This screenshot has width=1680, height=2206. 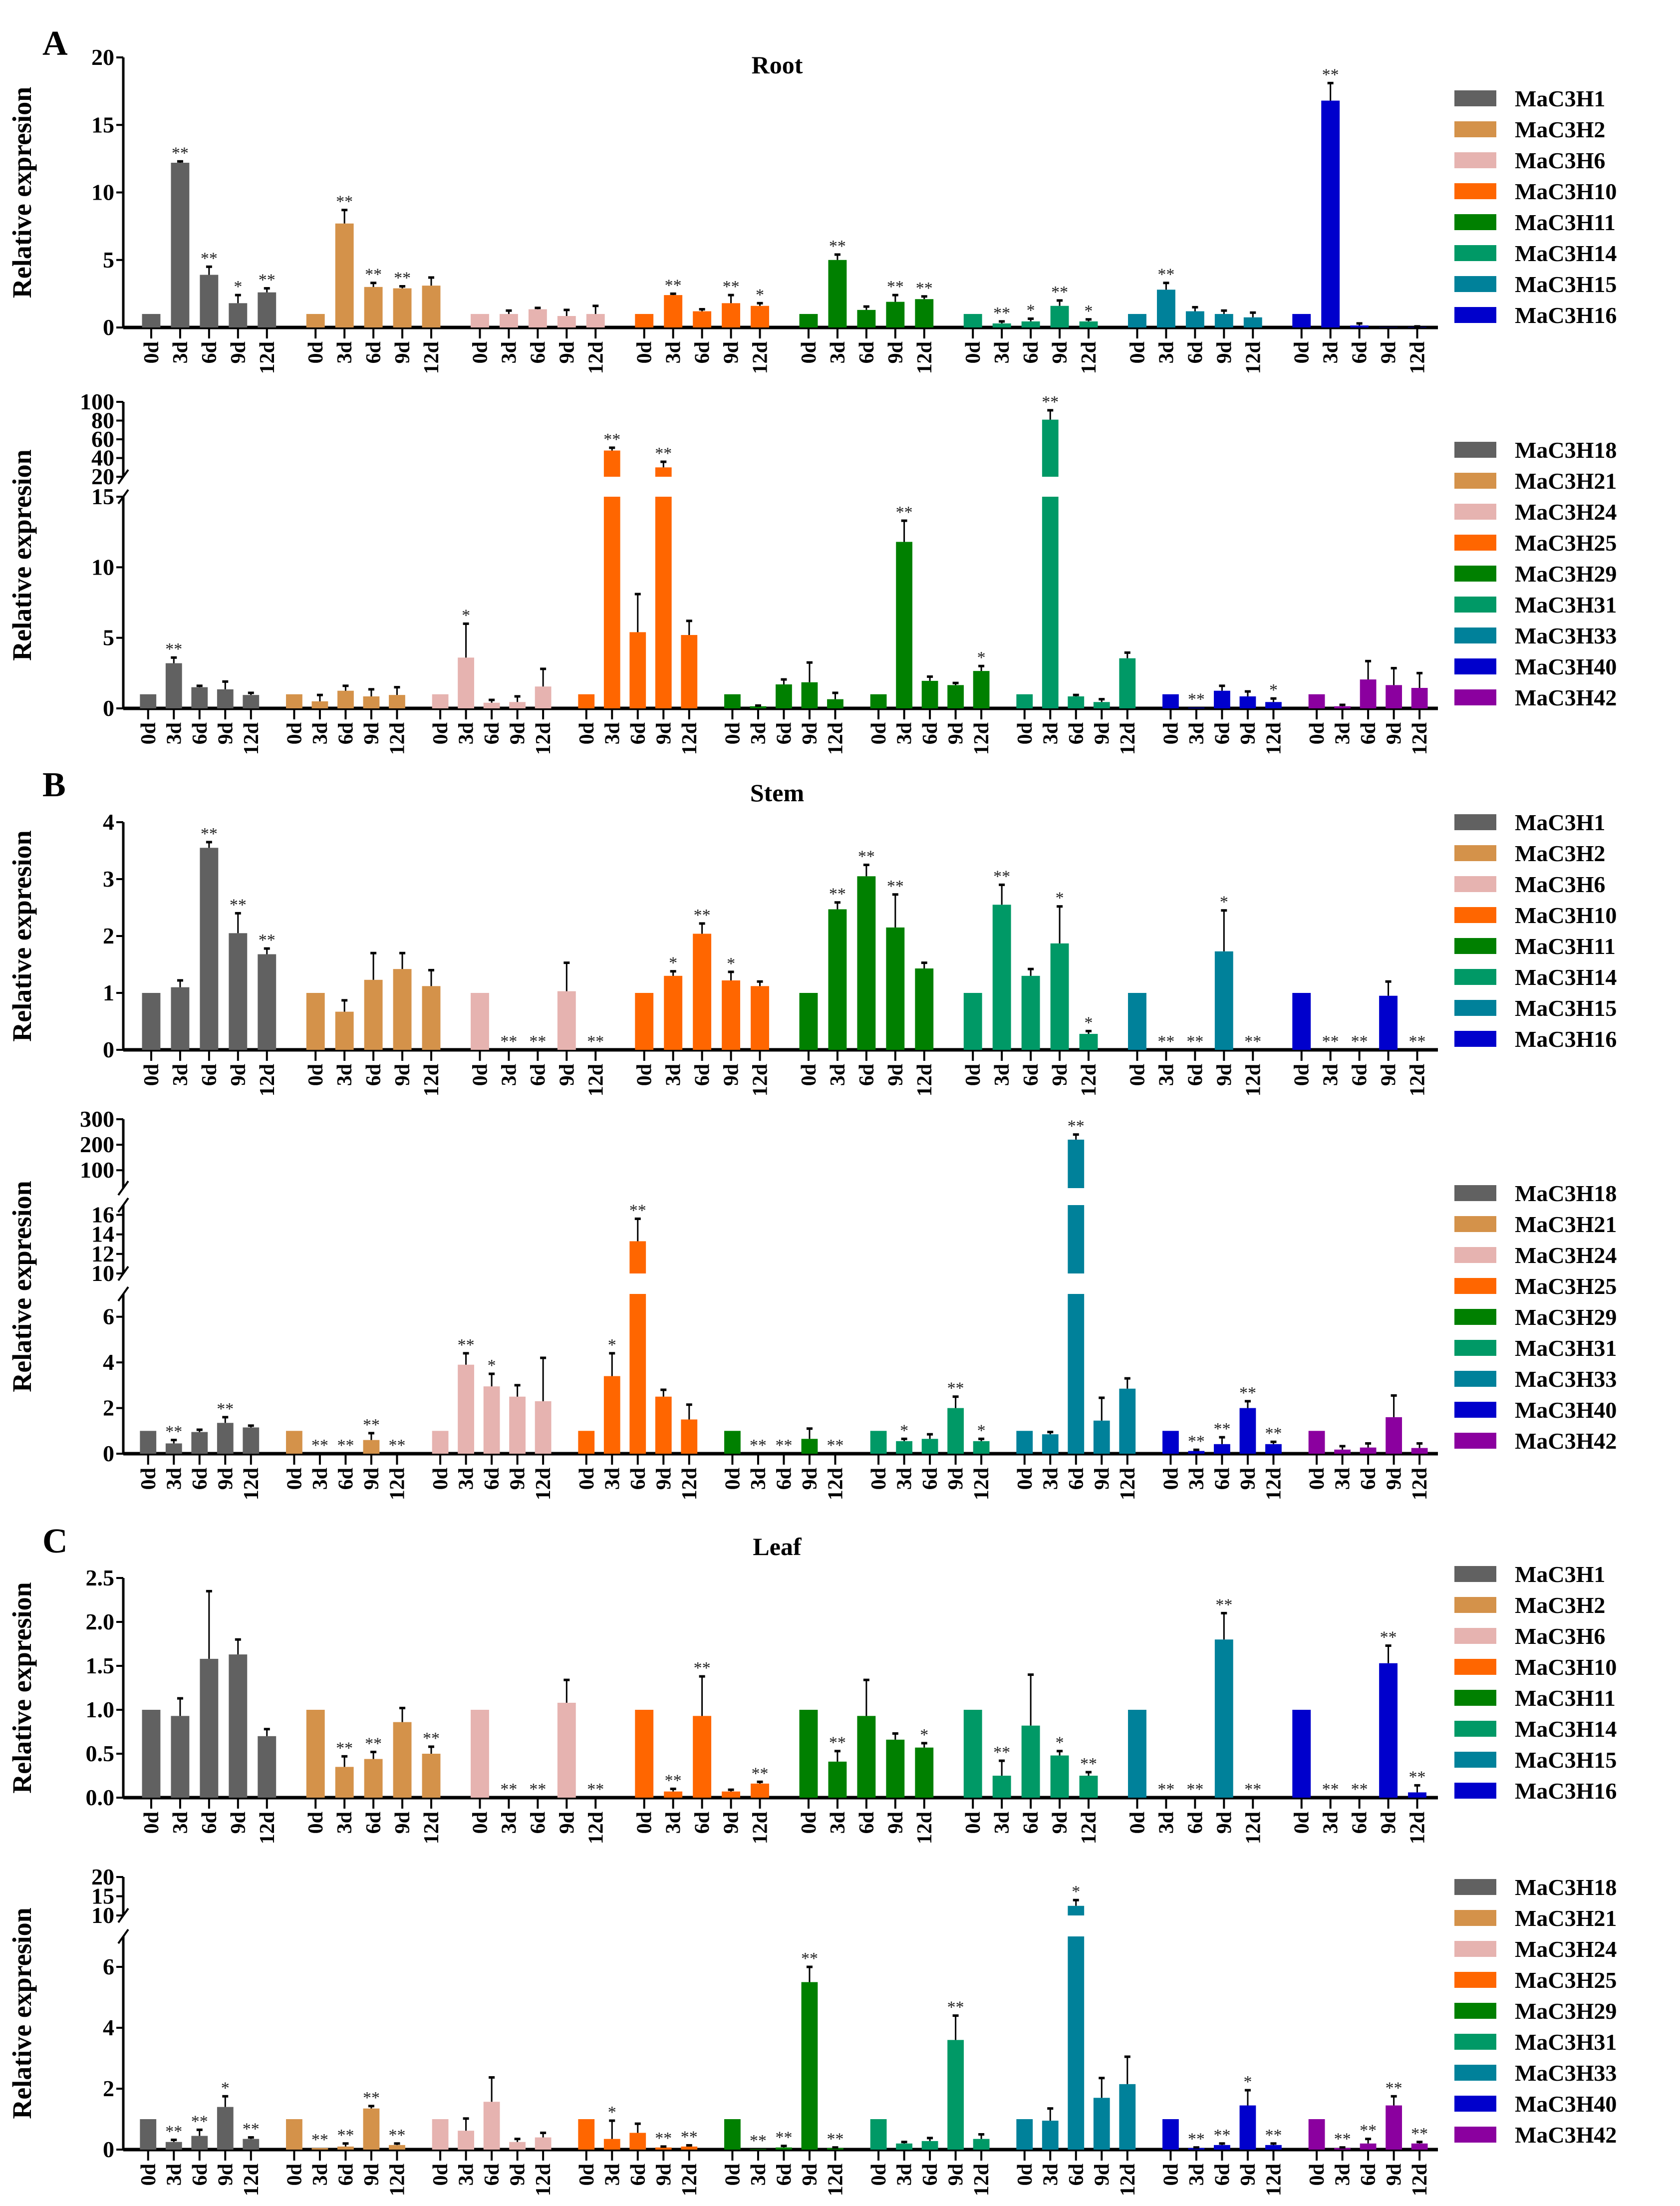 What do you see at coordinates (1195, 1719) in the screenshot?
I see `bar-group-MaC3H15: 0d ** 3d ** 6d ** 9d ** 12d` at bounding box center [1195, 1719].